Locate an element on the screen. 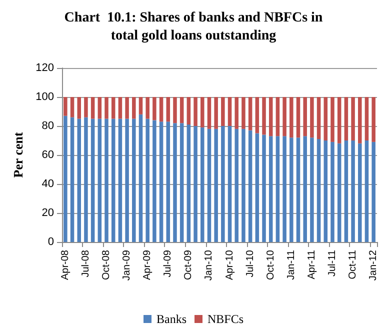 Image resolution: width=387 pixels, height=332 pixels. x-tick-label: Jul-10 is located at coordinates (250, 264).